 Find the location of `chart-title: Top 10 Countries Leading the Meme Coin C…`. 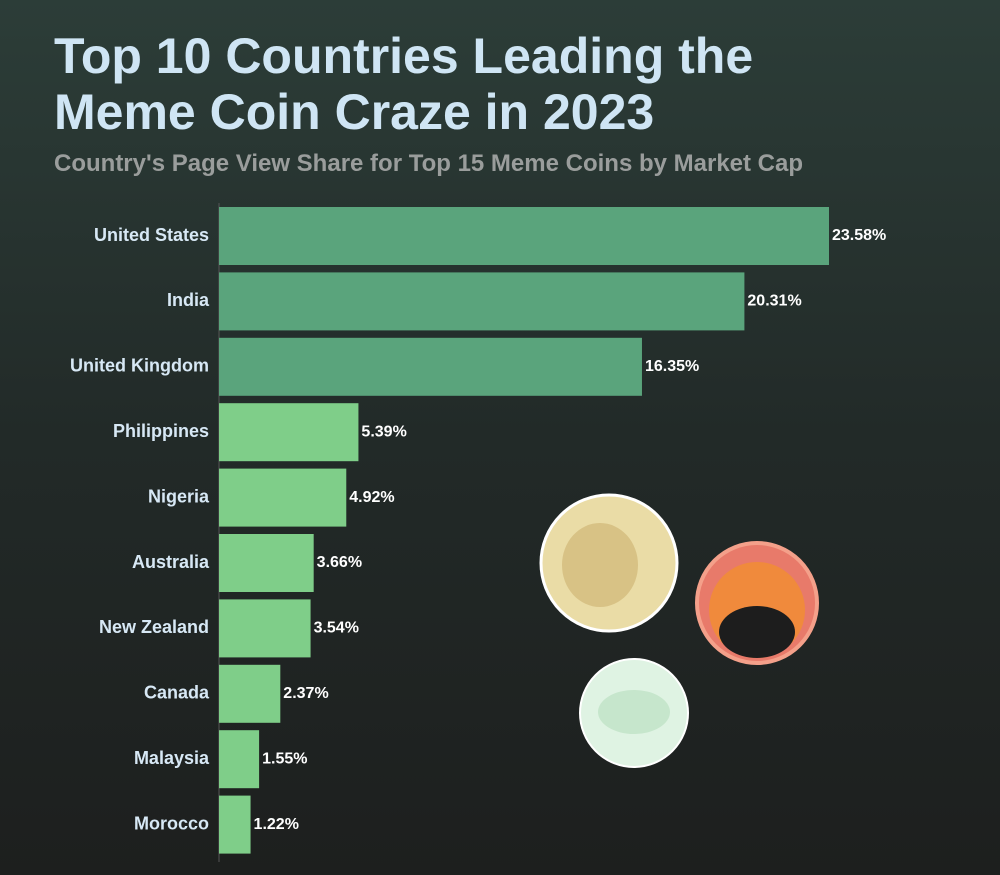

chart-title: Top 10 Countries Leading the Meme Coin C… is located at coordinates (404, 84).